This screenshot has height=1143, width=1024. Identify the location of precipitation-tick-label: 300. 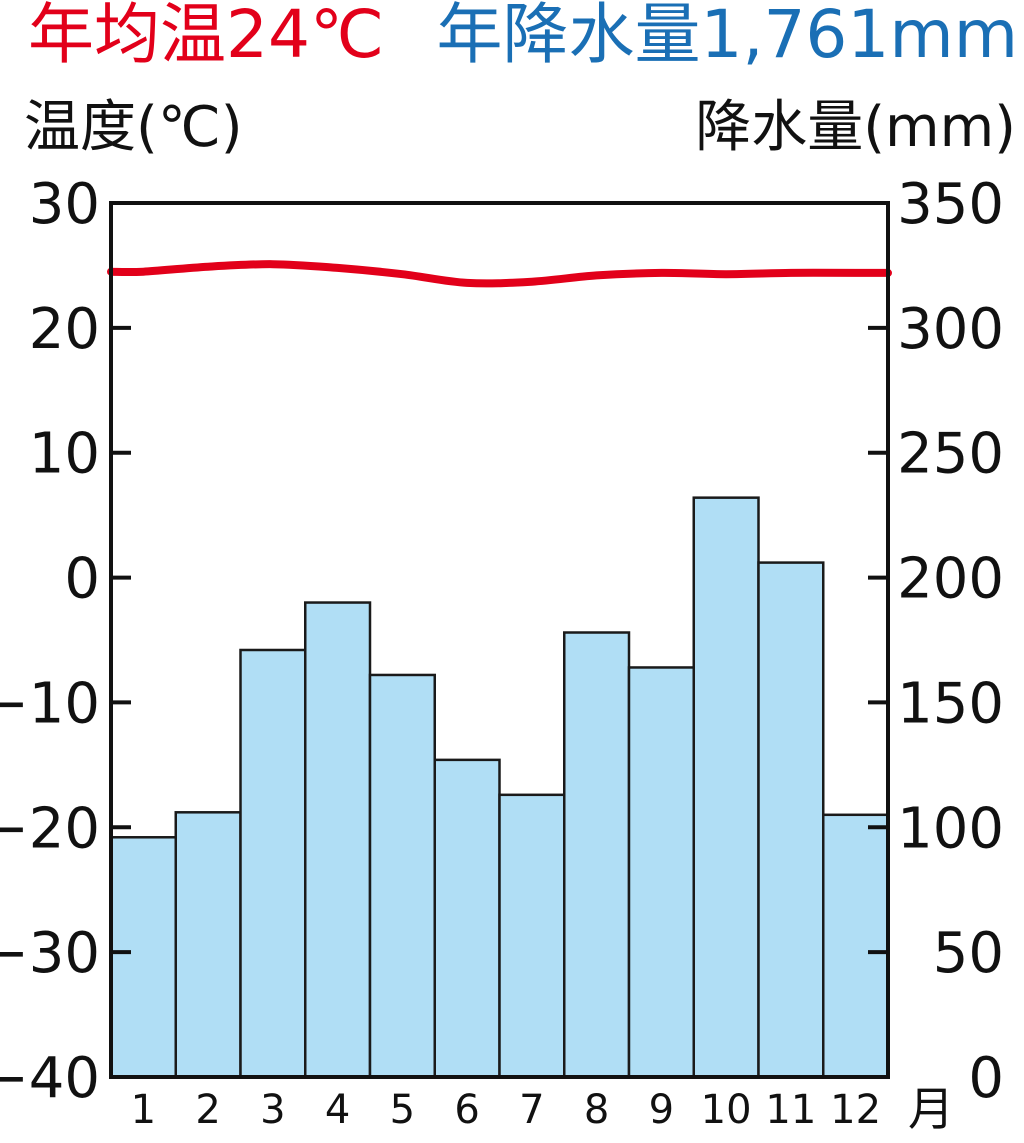
(950, 329).